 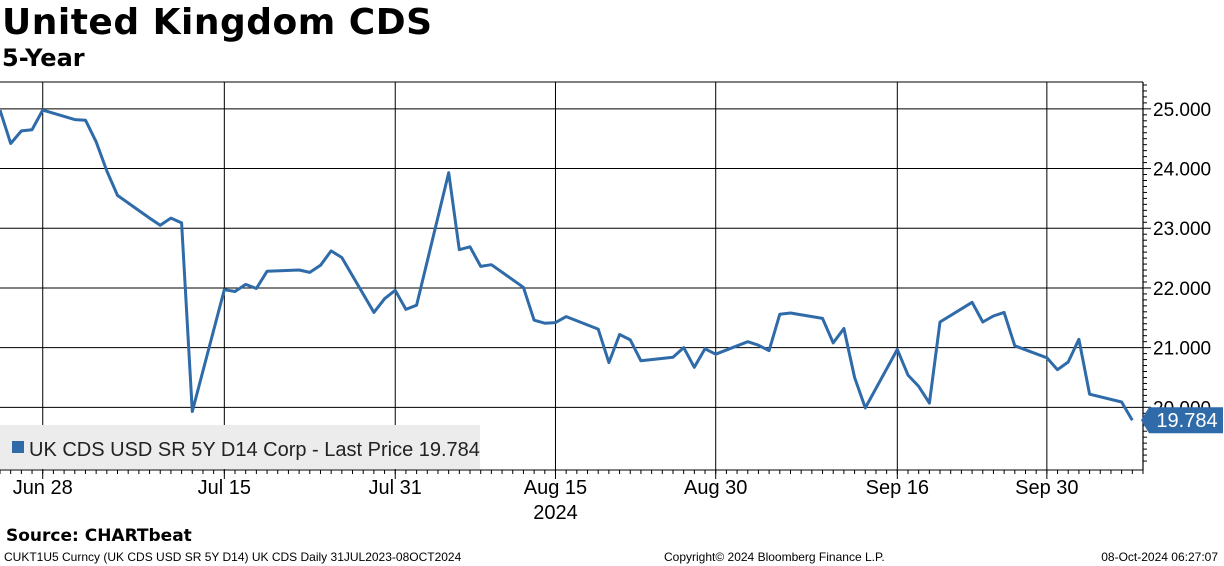 I want to click on chart-title: United Kingdom CDS, so click(x=217, y=22).